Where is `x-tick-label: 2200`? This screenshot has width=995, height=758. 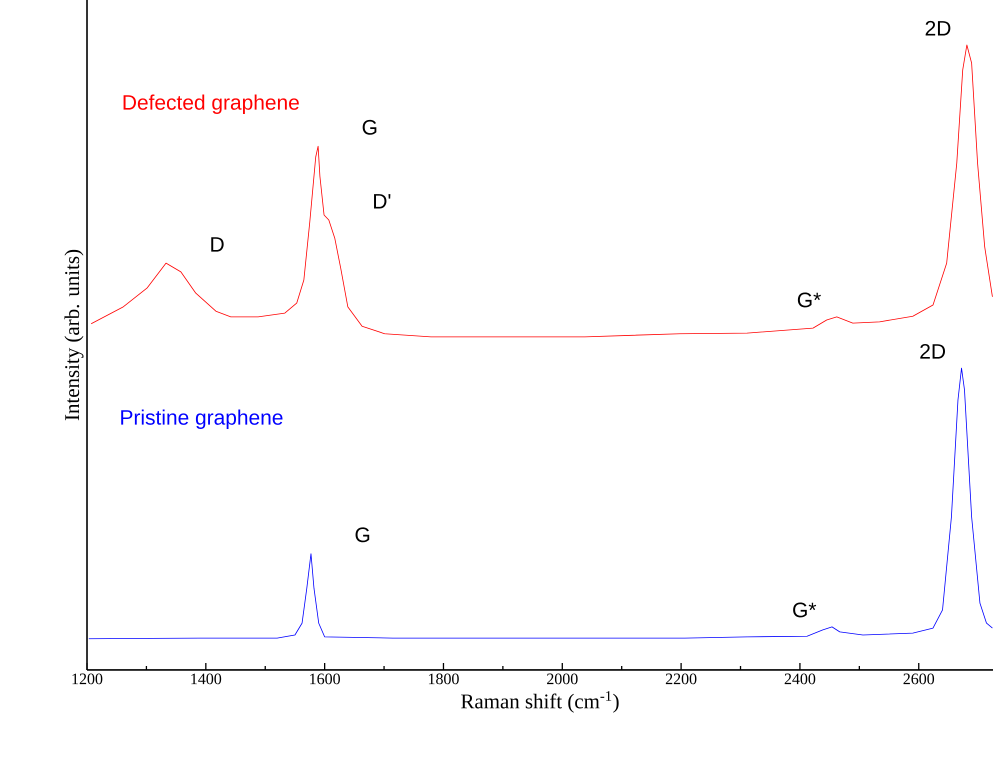
x-tick-label: 2200 is located at coordinates (681, 679).